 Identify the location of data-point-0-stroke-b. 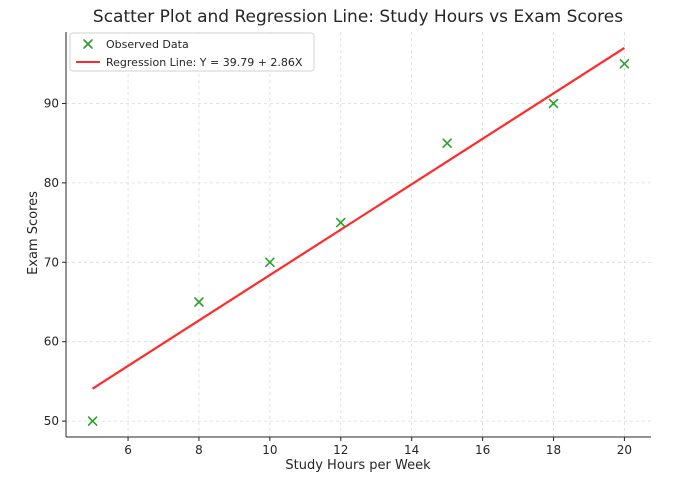
(92, 421).